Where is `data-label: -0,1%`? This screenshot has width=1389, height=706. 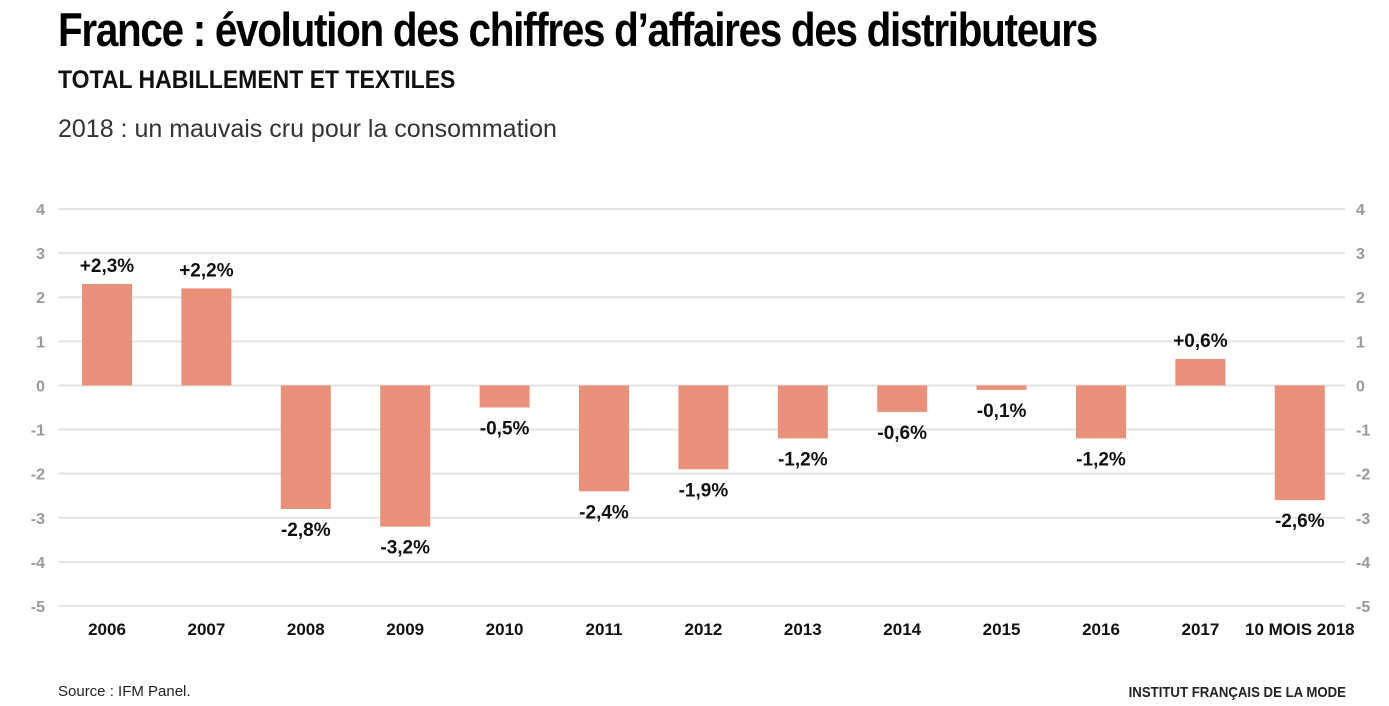
data-label: -0,1% is located at coordinates (1002, 411).